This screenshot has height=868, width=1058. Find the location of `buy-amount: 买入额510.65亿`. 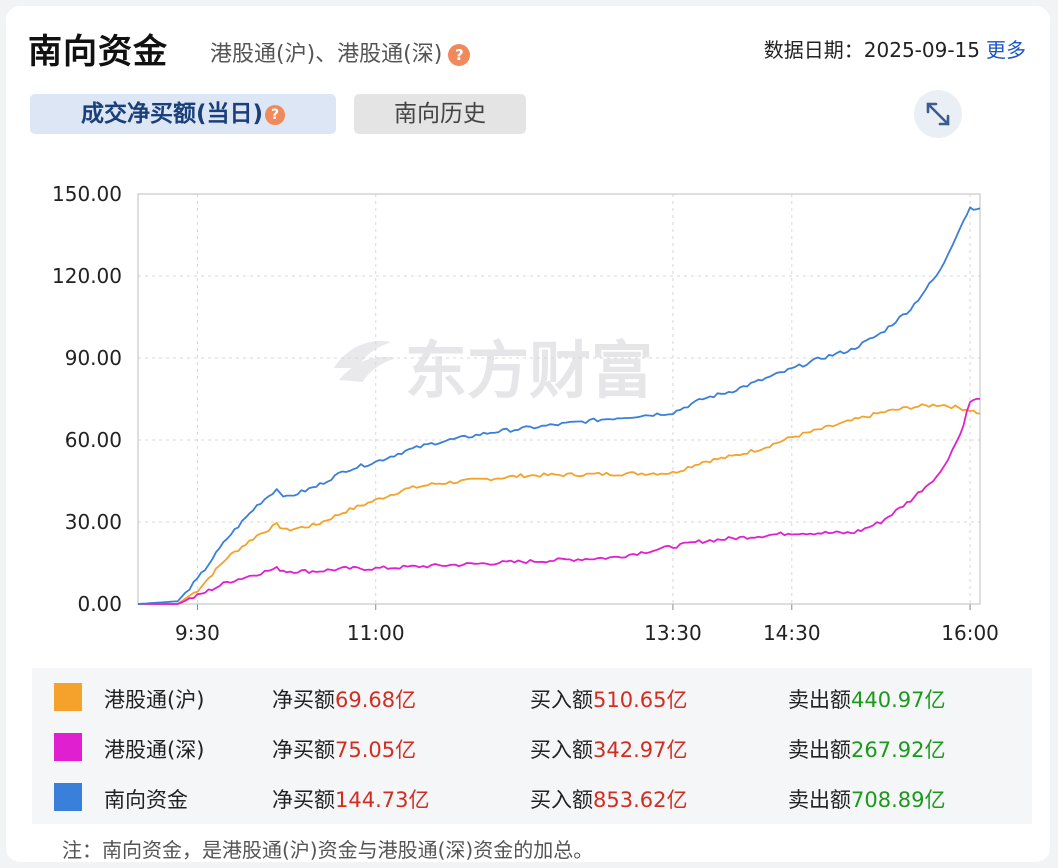

buy-amount: 买入额510.65亿 is located at coordinates (608, 699).